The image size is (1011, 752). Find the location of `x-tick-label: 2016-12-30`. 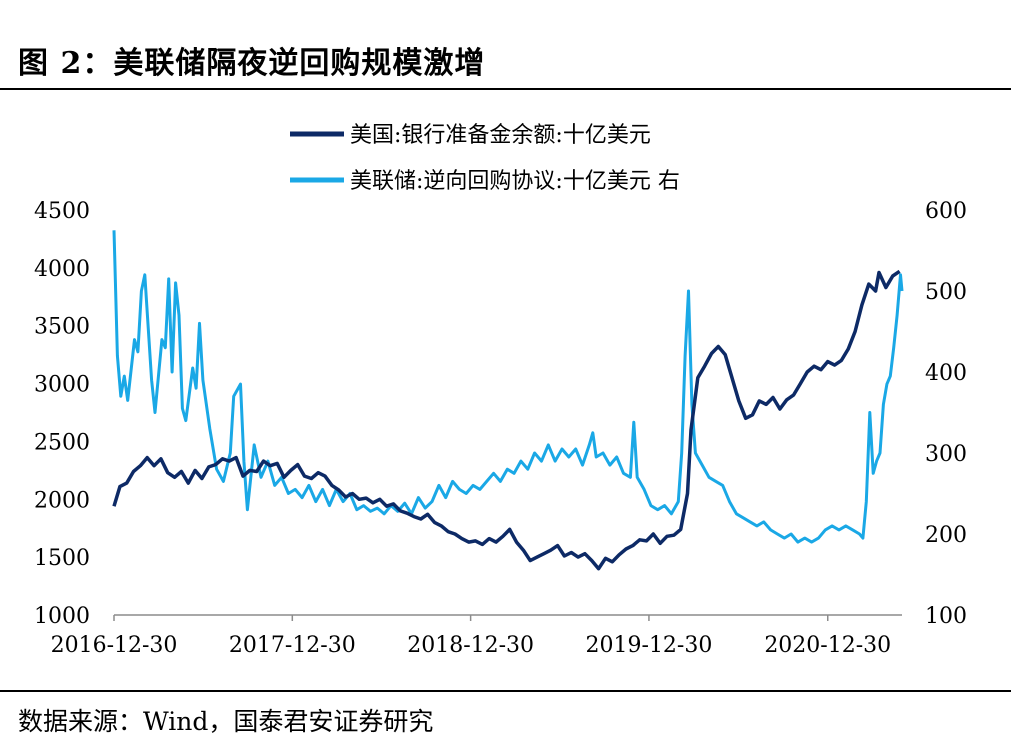

x-tick-label: 2016-12-30 is located at coordinates (114, 645).